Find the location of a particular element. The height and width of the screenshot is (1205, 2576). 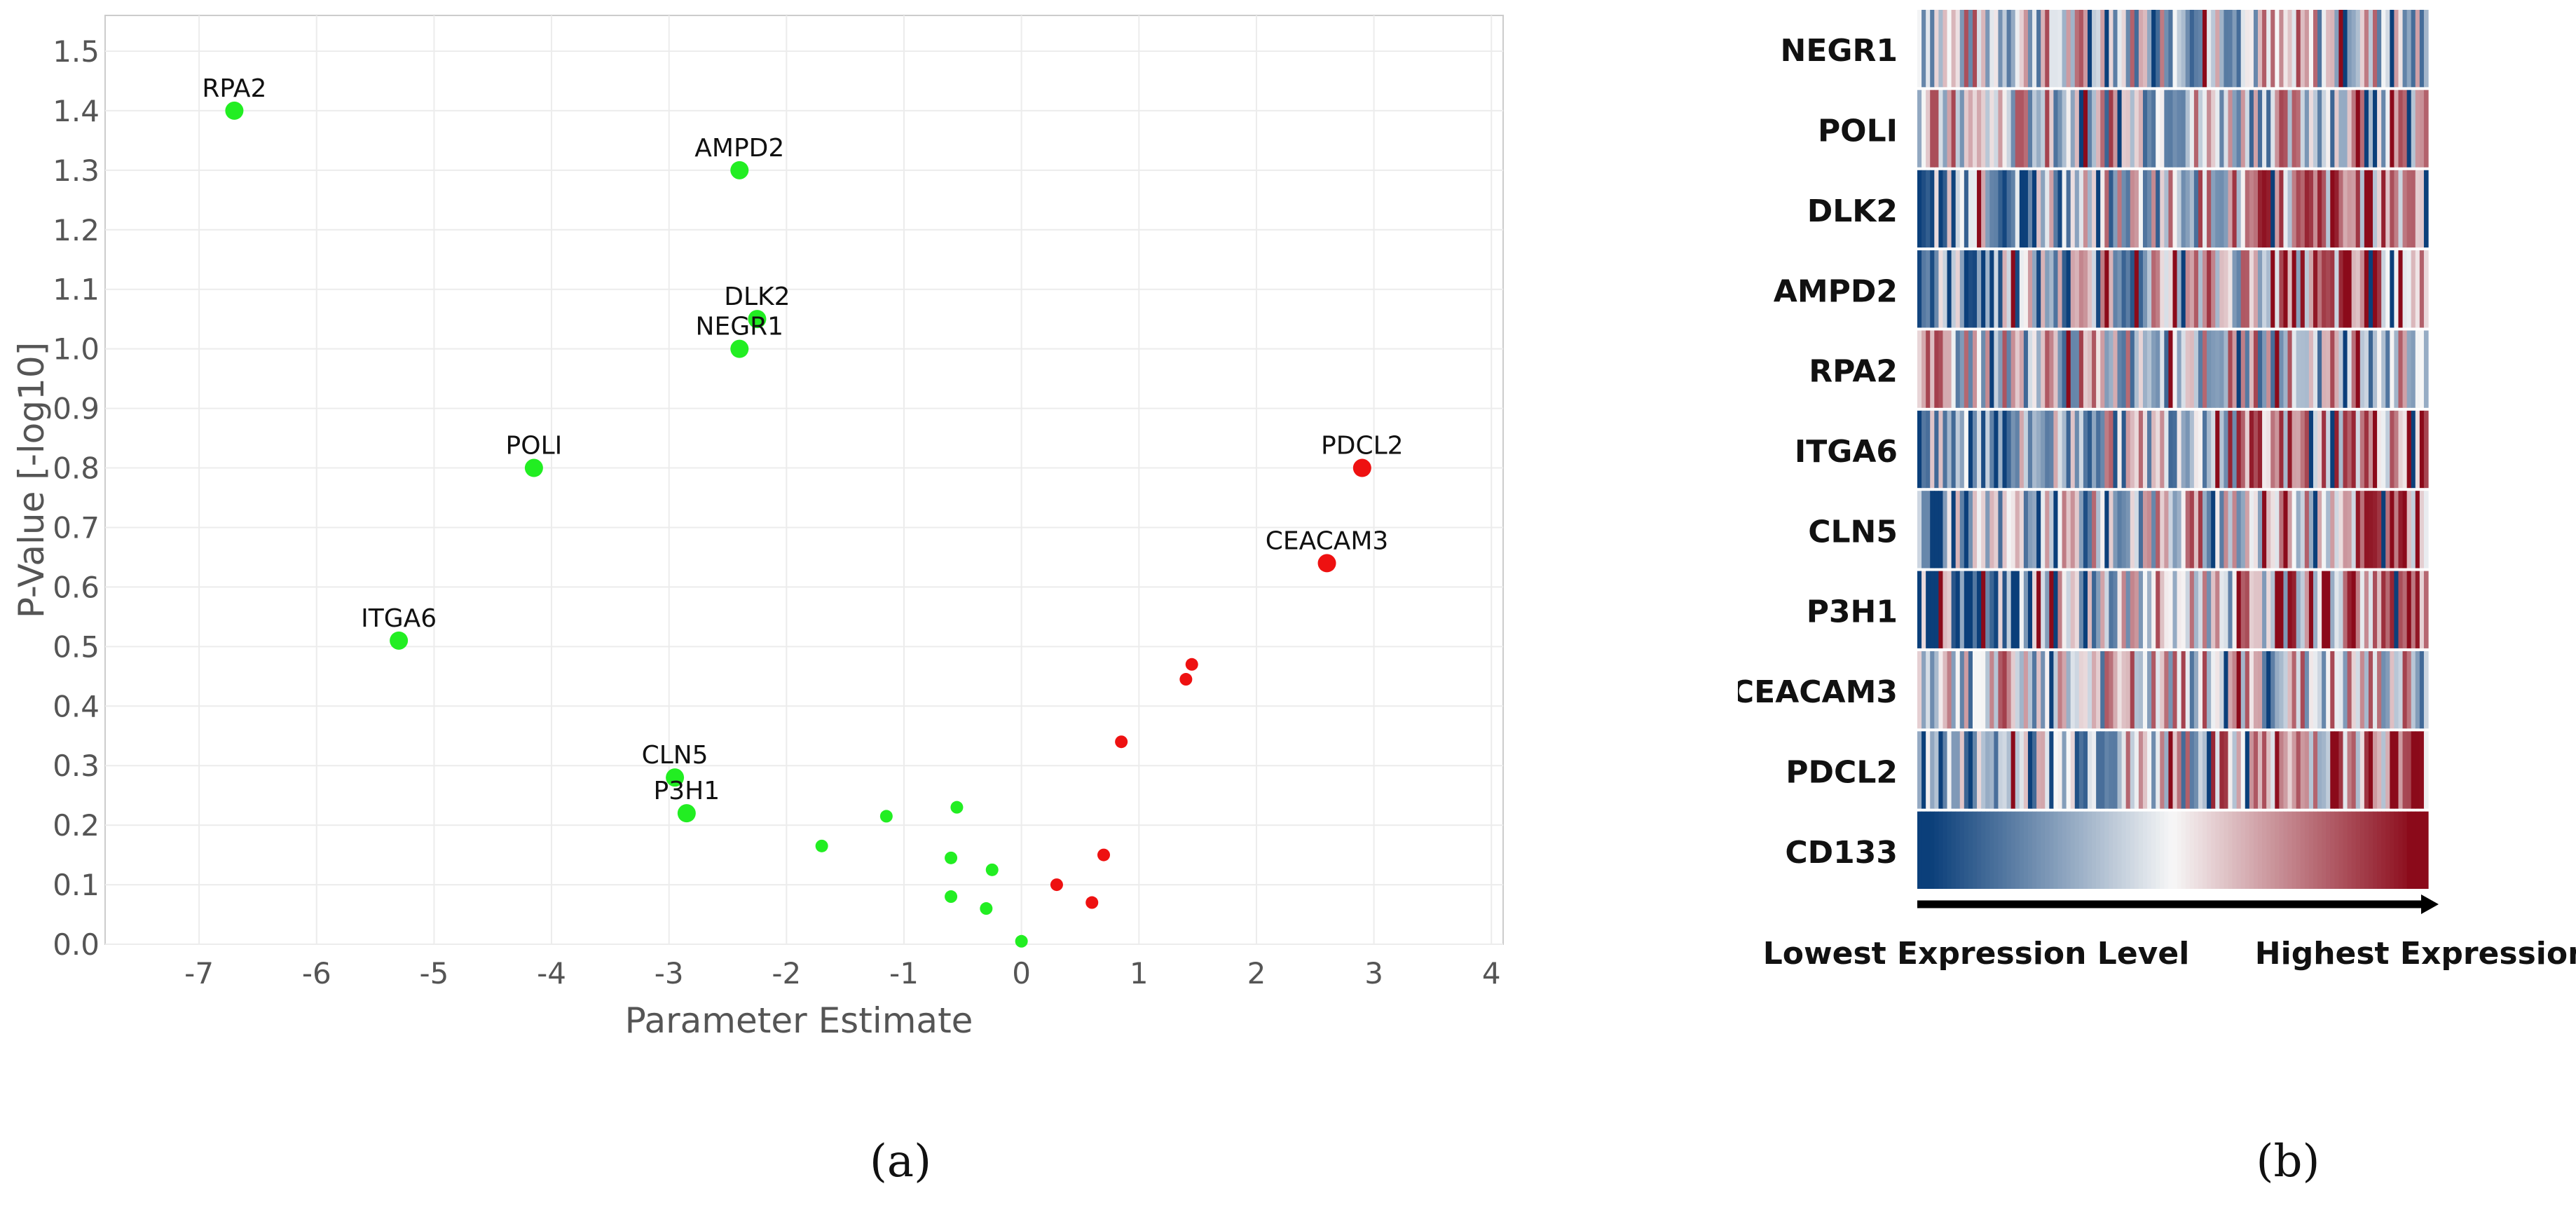

heatmap-rows is located at coordinates (2173, 449).